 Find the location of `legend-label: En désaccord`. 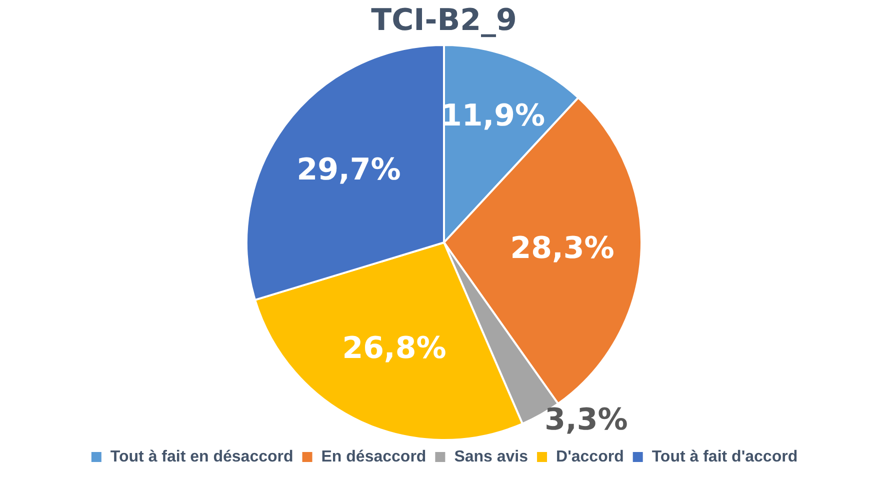

legend-label: En désaccord is located at coordinates (373, 457).